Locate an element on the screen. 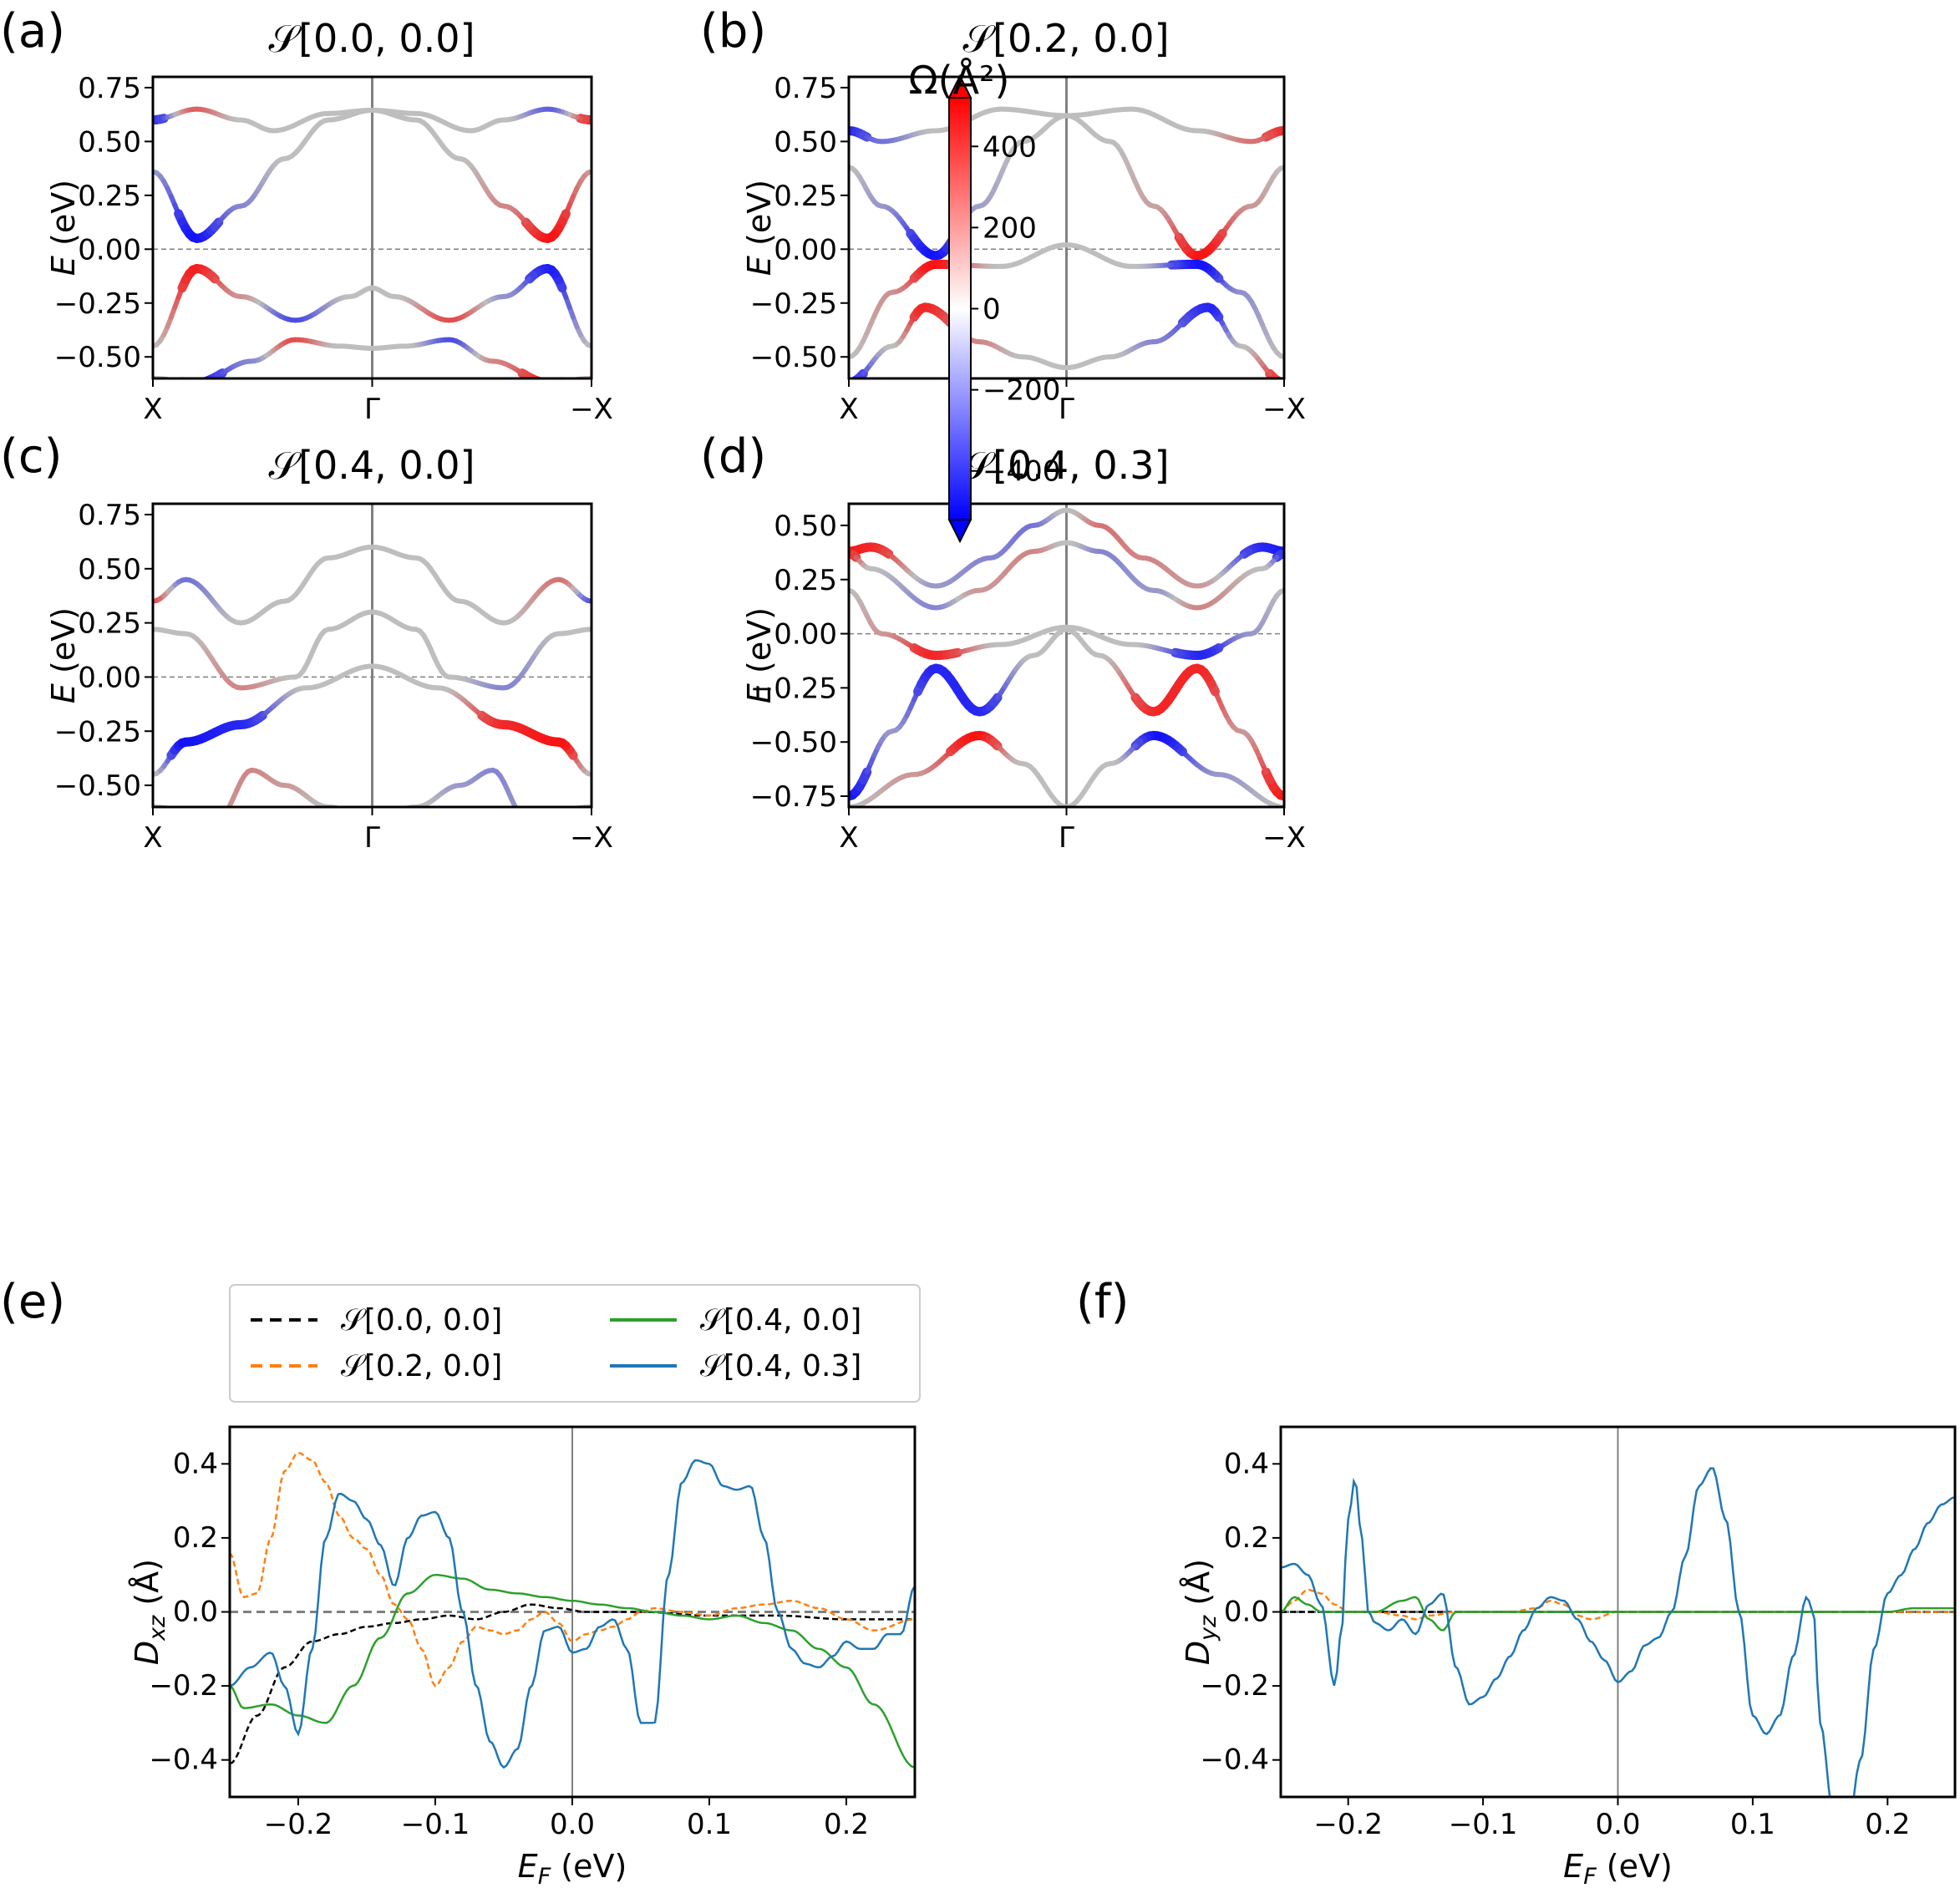  colorbar-gradient is located at coordinates (960, 308).